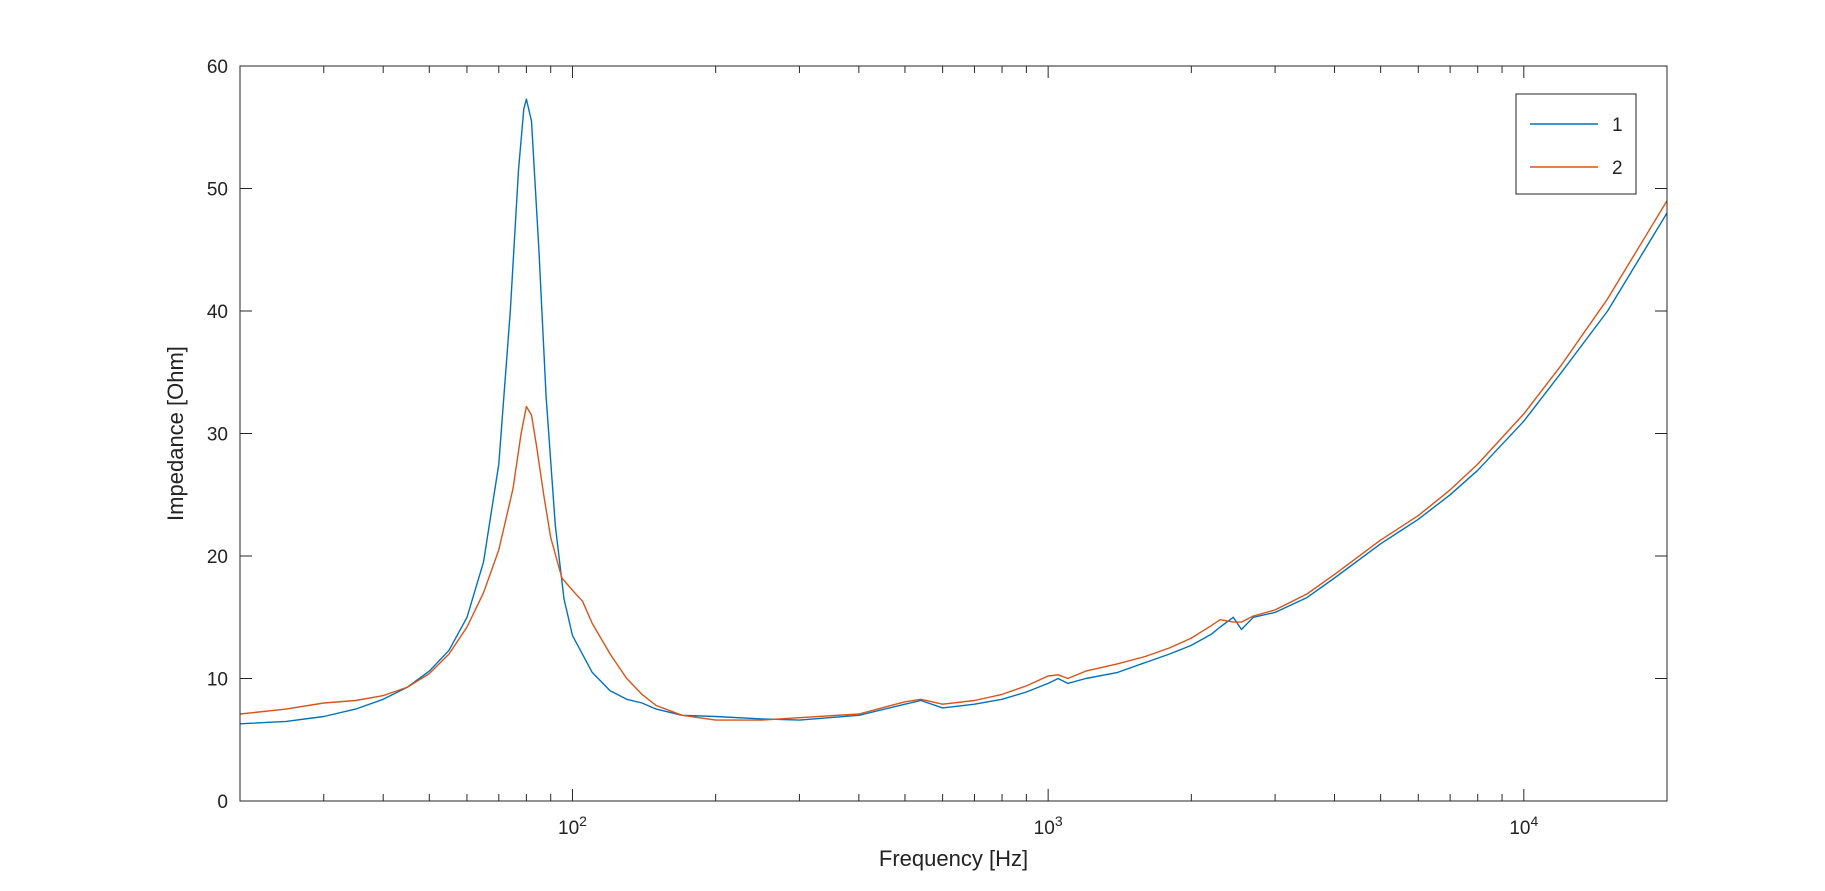  Describe the element at coordinates (1048, 826) in the screenshot. I see `x-tick-label: 10³` at that location.